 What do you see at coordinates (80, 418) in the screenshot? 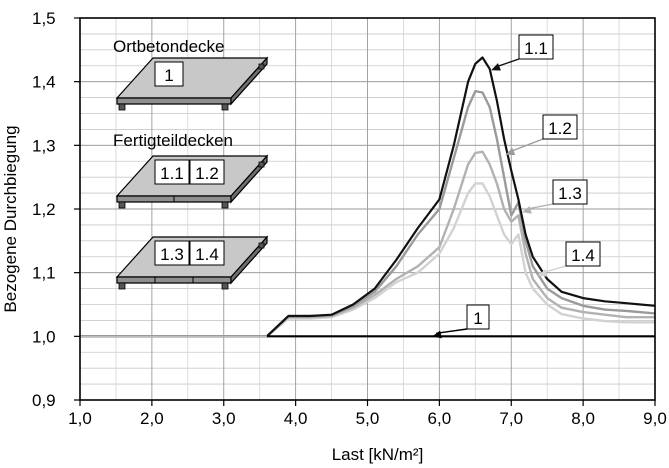
I see `x-tick-label: 1,0` at bounding box center [80, 418].